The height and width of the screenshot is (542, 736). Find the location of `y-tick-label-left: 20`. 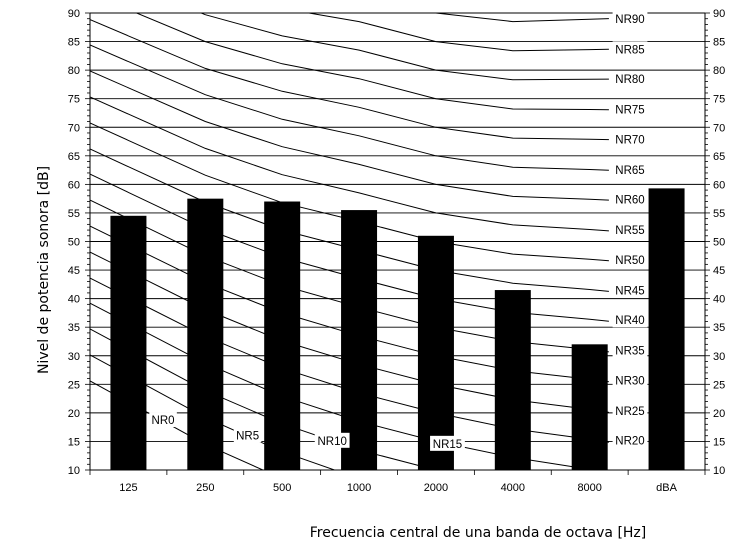

y-tick-label-left: 20 is located at coordinates (74, 414).